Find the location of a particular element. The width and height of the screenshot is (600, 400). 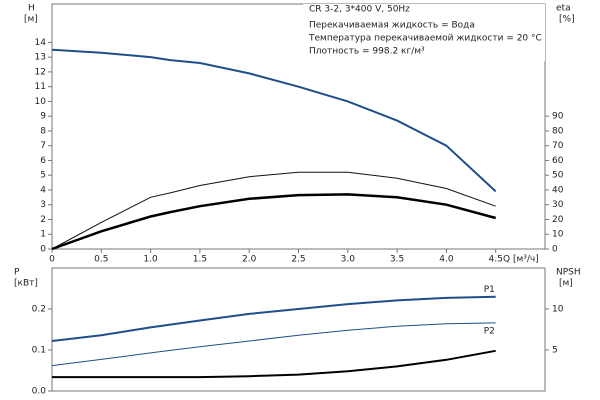

y2-tick-label: 0 is located at coordinates (555, 250).